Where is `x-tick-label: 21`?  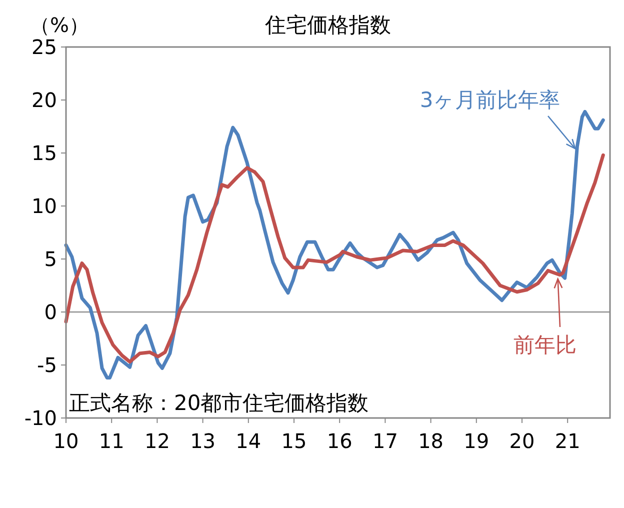 x-tick-label: 21 is located at coordinates (567, 441).